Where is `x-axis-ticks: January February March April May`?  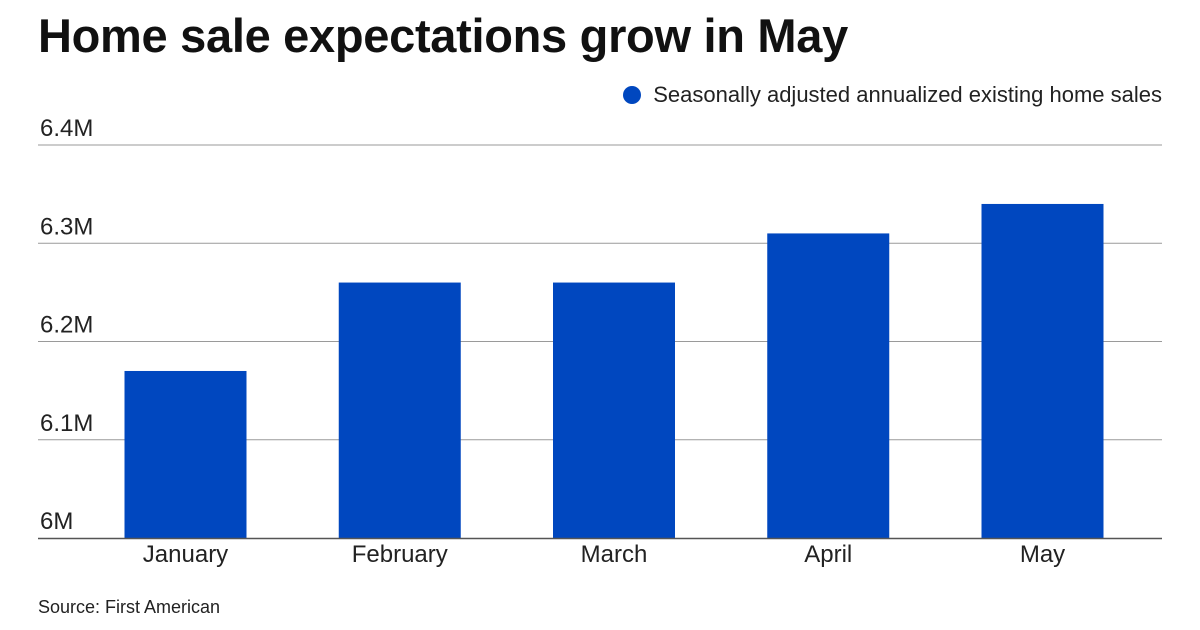
x-axis-ticks: January February March April May is located at coordinates (604, 554).